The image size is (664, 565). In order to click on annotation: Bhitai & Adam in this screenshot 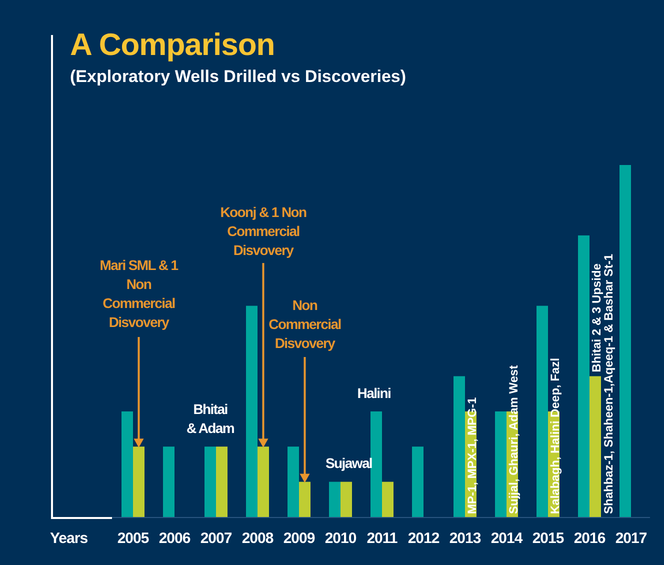, I will do `click(210, 418)`.